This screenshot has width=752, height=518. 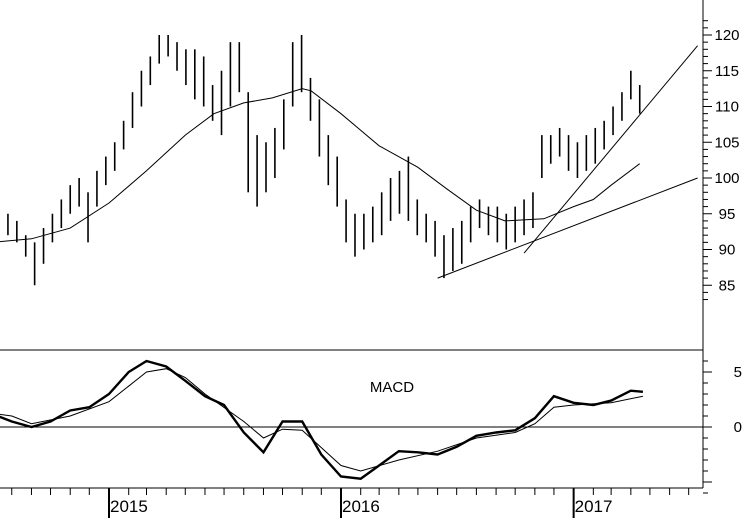 I want to click on price-tick-label: 95, so click(x=727, y=214).